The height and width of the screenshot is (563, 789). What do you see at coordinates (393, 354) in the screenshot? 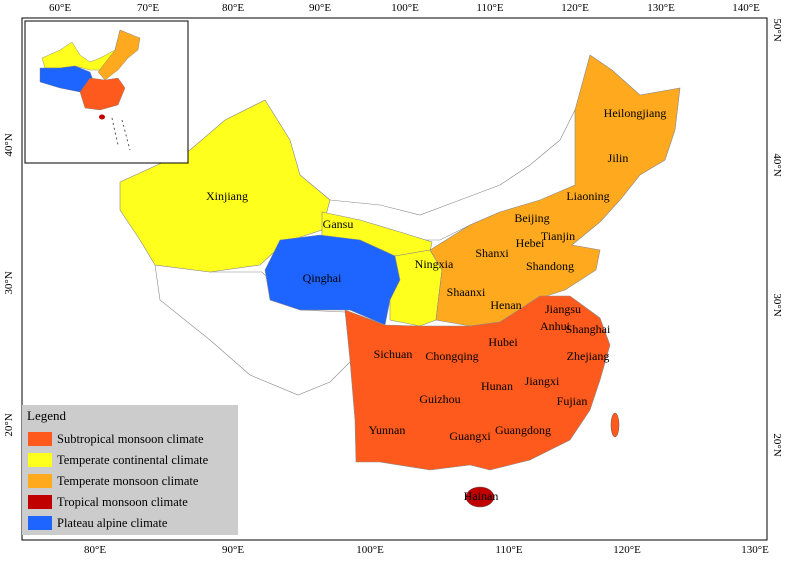
I see `province-label: Sichuan` at bounding box center [393, 354].